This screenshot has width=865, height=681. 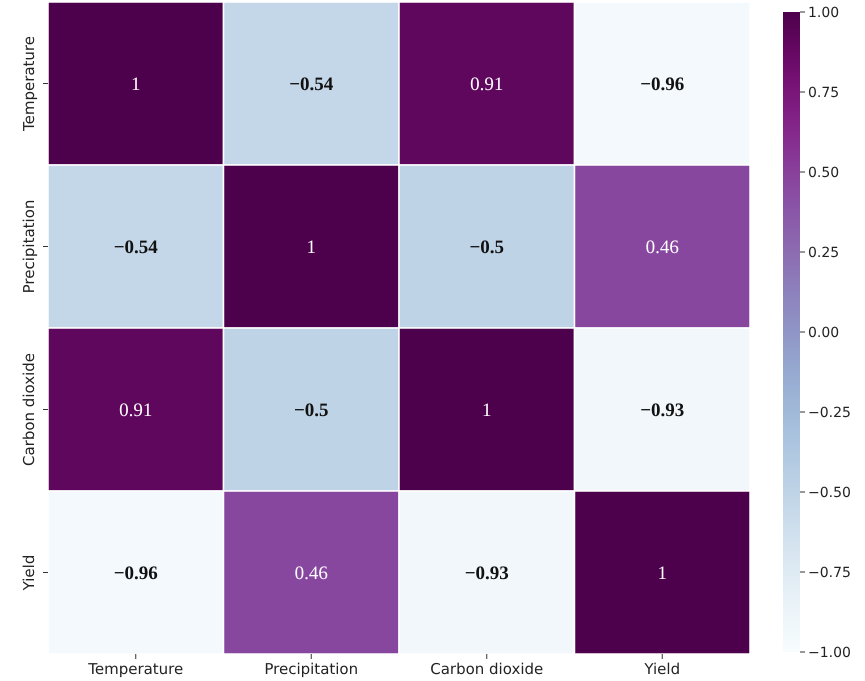 I want to click on x-tick-label: Precipitation, so click(x=311, y=669).